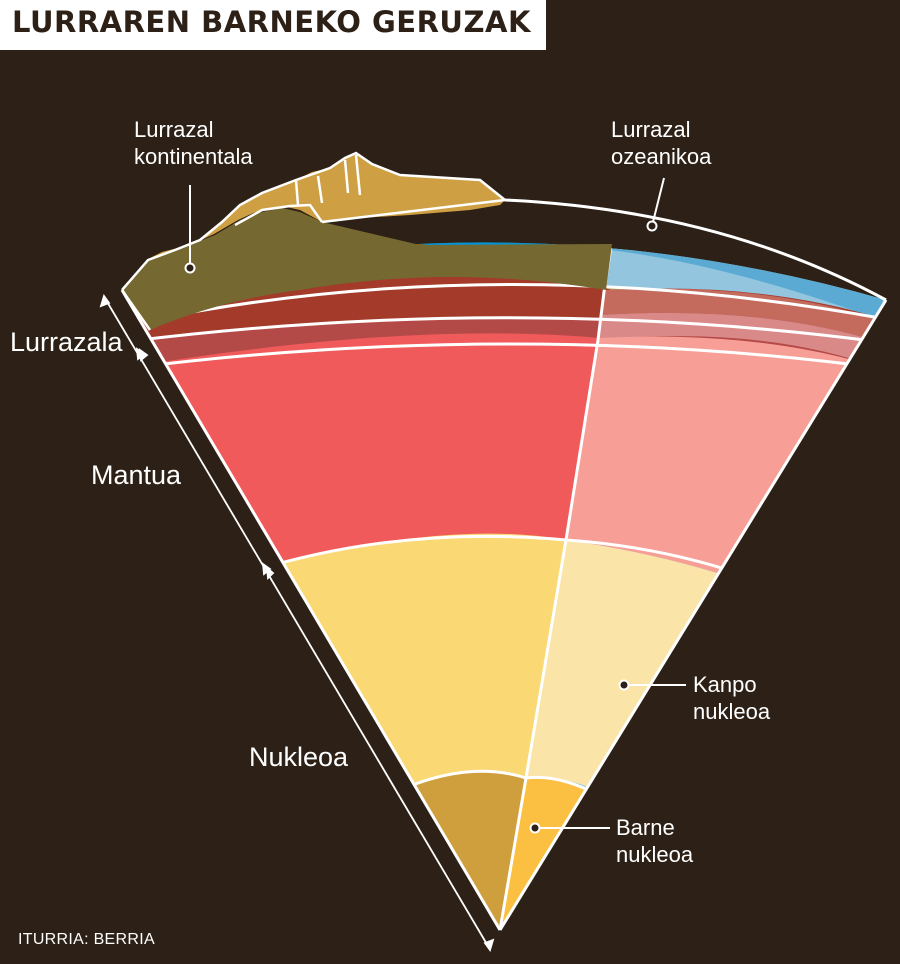  I want to click on label-inner-core-2: nukleoa, so click(655, 854).